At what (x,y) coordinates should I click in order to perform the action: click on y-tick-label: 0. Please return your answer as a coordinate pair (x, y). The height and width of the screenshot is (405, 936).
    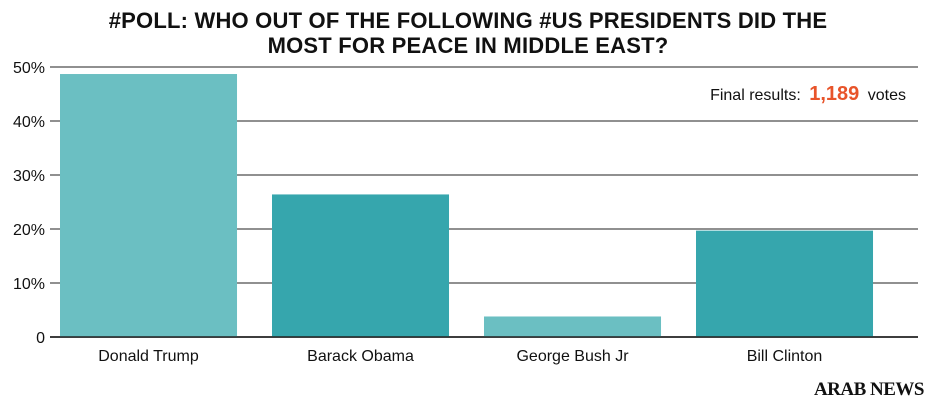
    Looking at the image, I should click on (40, 338).